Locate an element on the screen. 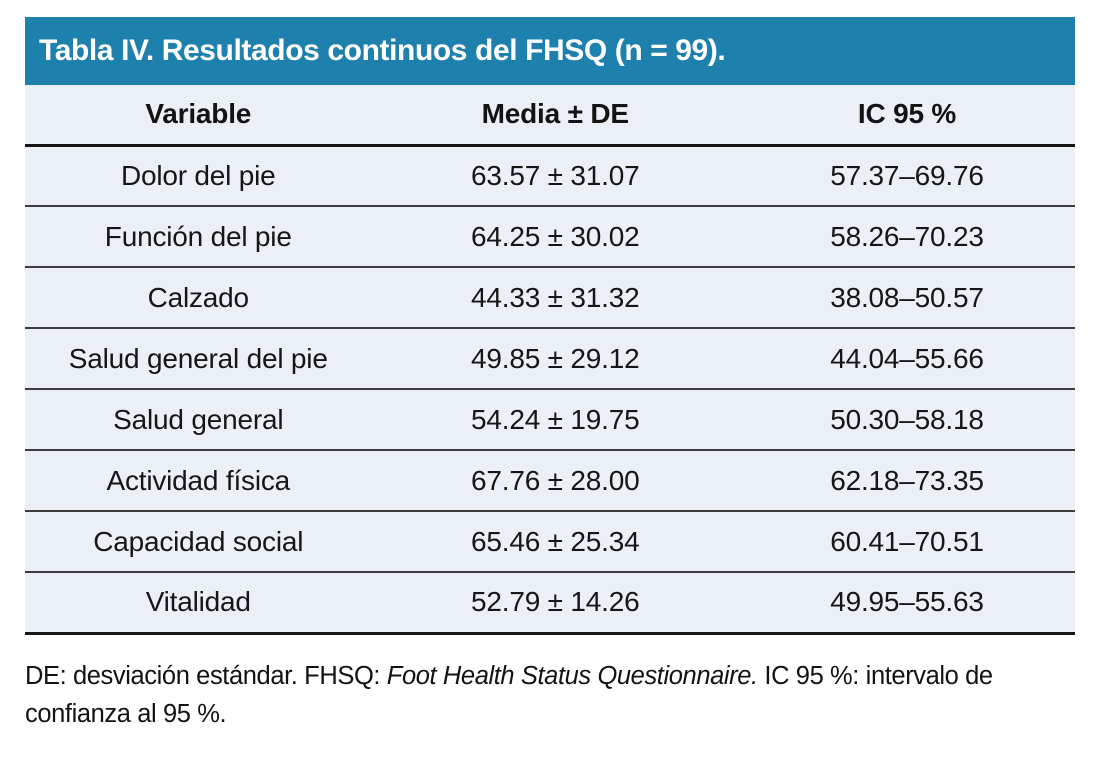  ci-95-cell: 38.08–50.57 is located at coordinates (907, 298).